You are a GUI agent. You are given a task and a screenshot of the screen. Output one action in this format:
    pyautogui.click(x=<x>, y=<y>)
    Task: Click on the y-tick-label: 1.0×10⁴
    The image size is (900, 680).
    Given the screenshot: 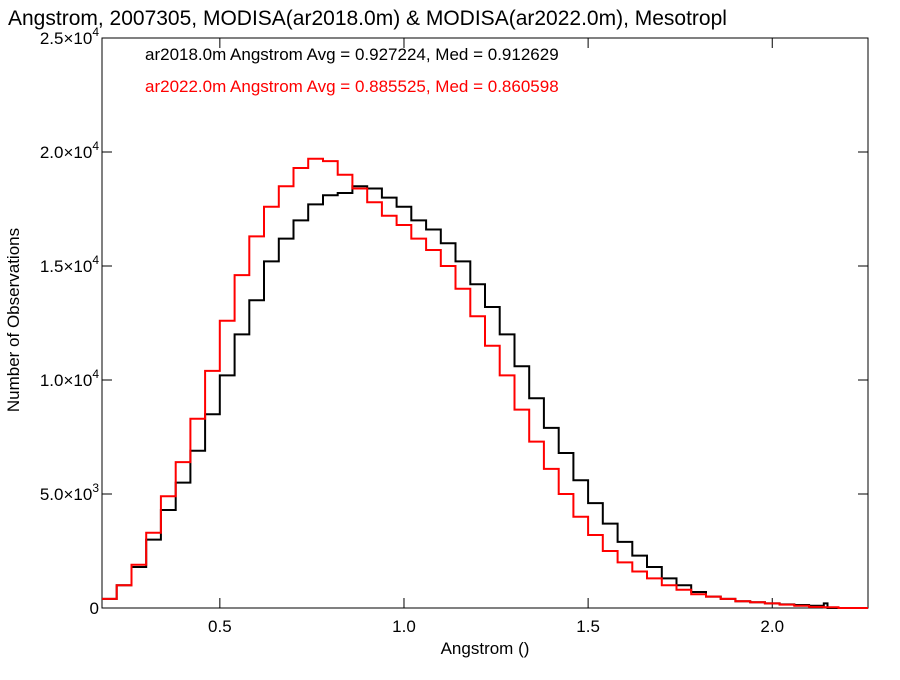 What is the action you would take?
    pyautogui.click(x=69, y=378)
    